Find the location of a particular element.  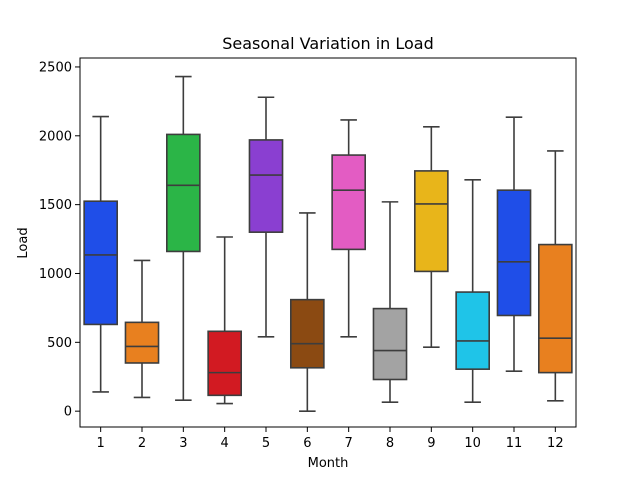

x-tick-label: 5 is located at coordinates (266, 443).